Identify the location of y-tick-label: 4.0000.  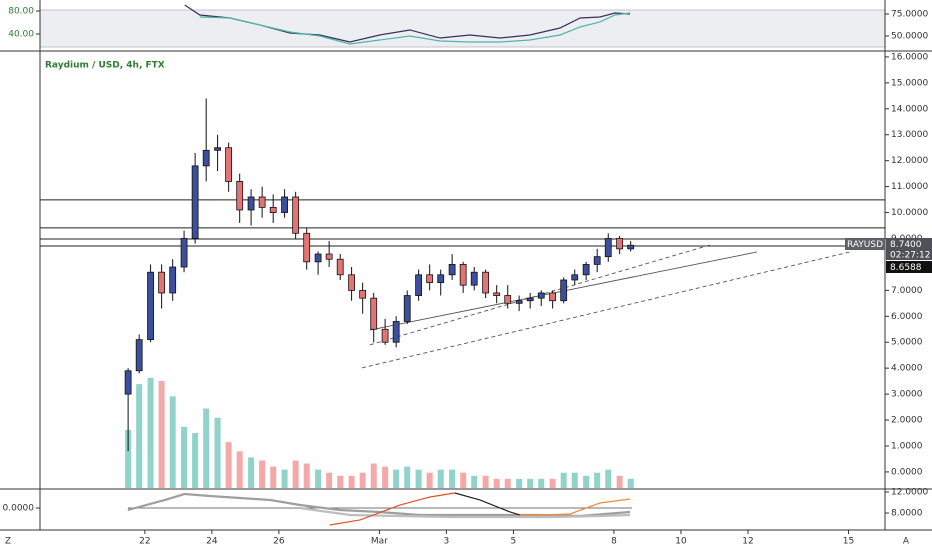
(907, 369).